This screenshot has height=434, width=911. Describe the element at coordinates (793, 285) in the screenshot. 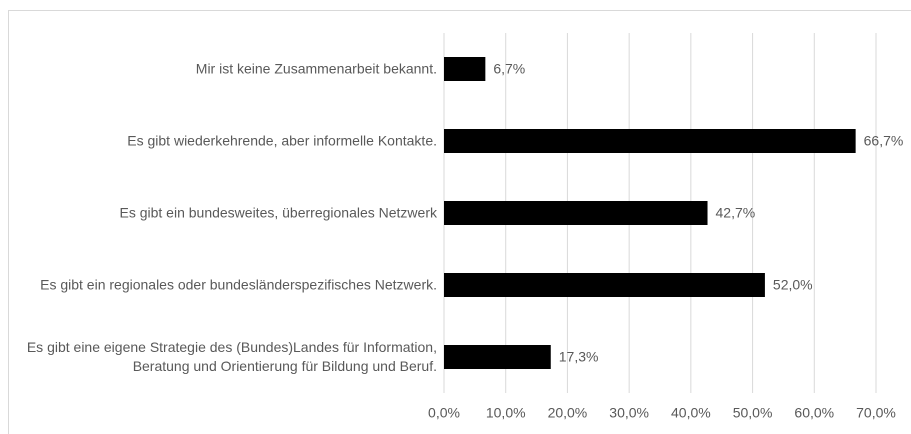

I see `value-label: 52,0%` at that location.